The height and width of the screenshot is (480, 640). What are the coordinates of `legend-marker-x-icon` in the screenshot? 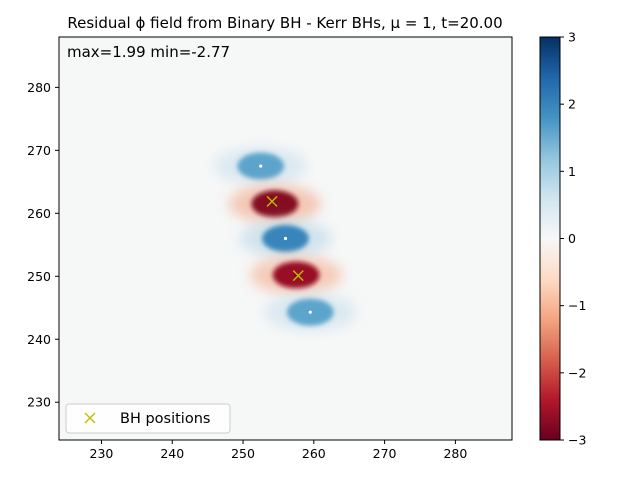 It's located at (90, 418).